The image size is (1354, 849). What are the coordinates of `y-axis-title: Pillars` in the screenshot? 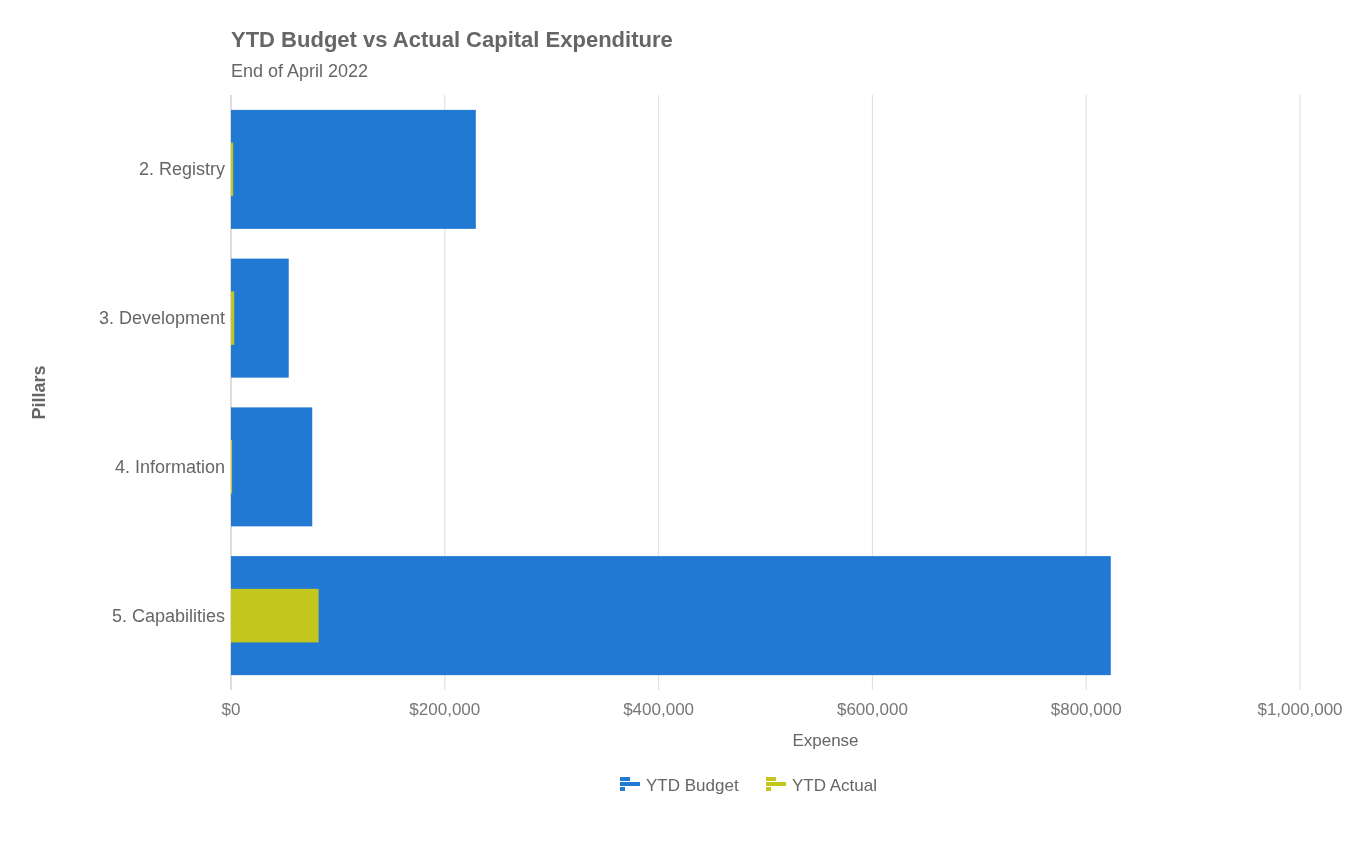 It's located at (39, 392).